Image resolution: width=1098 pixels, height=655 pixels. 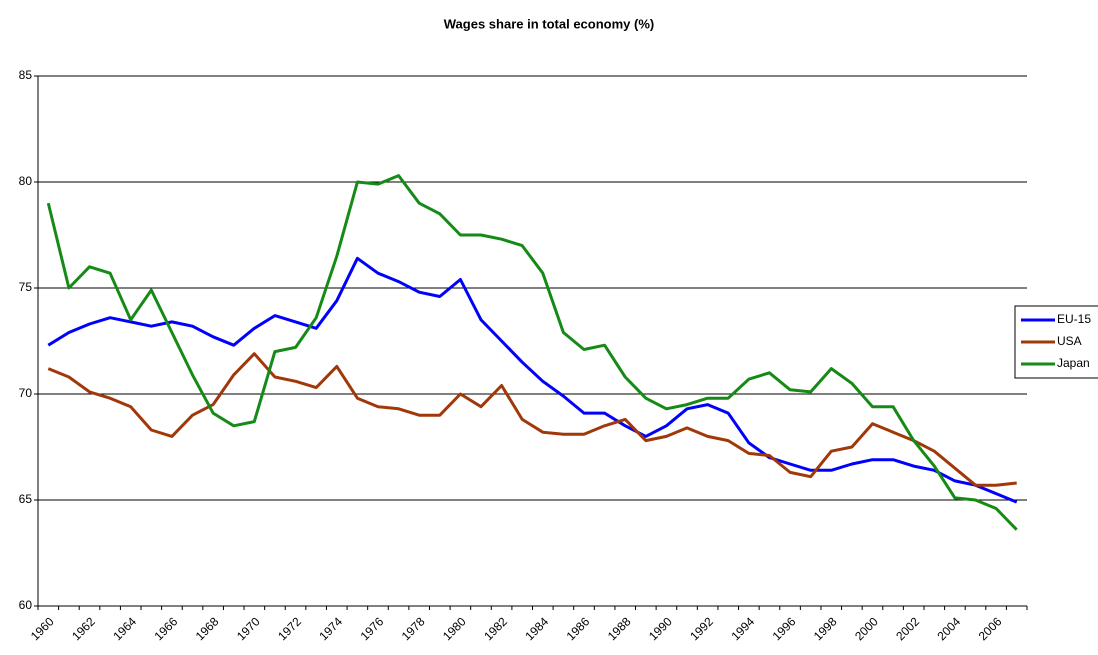 I want to click on x-tick-label: 1986, so click(x=578, y=628).